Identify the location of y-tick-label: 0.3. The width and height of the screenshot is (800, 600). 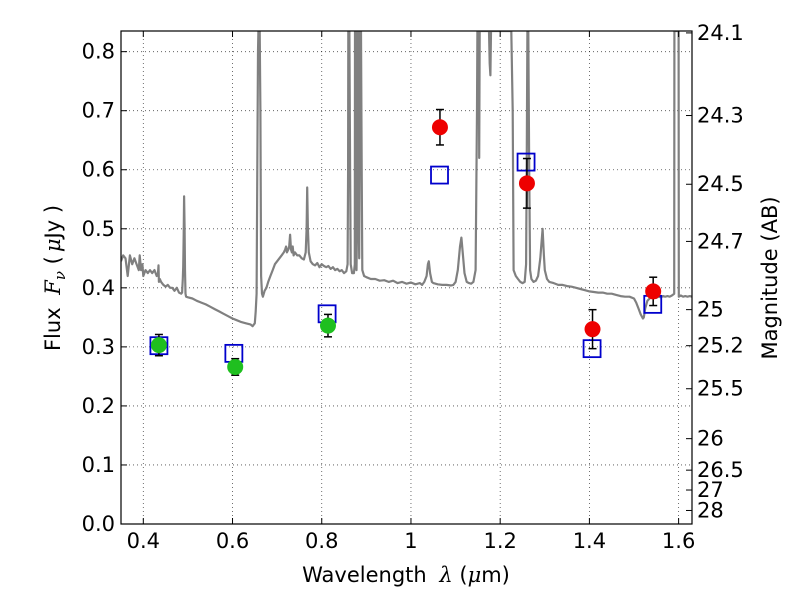
(98, 347).